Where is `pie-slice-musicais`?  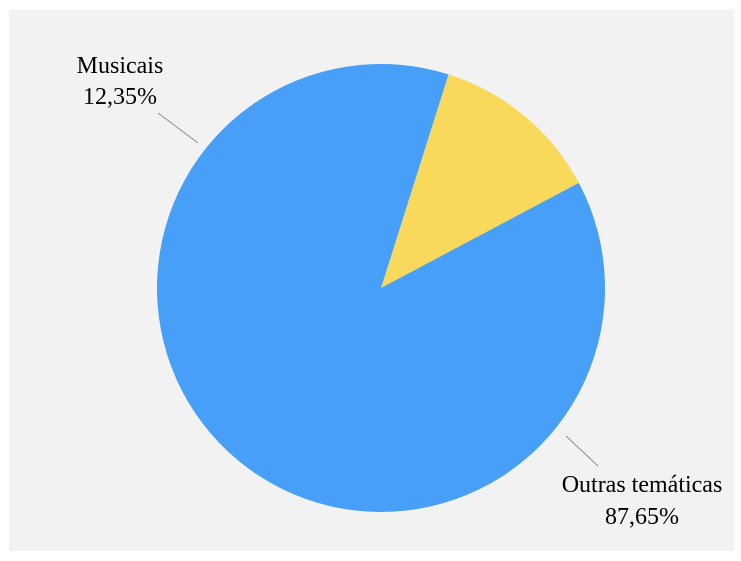 pie-slice-musicais is located at coordinates (480, 181).